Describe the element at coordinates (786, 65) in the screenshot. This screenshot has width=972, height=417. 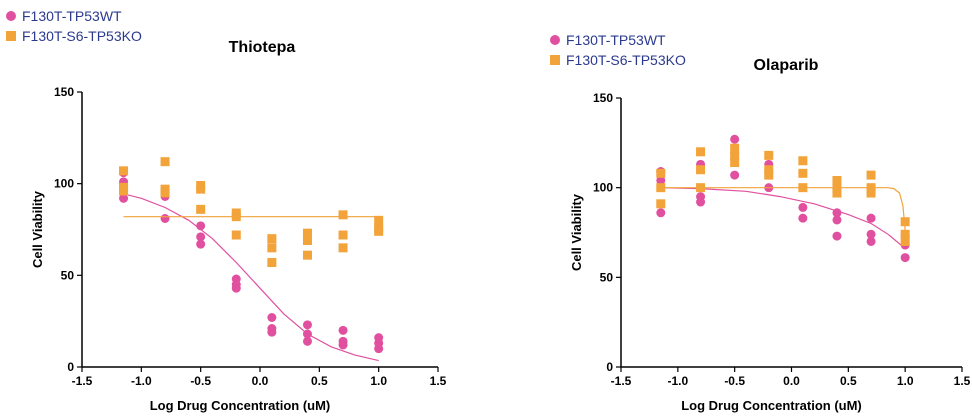
I see `chart-title: Olaparib` at that location.